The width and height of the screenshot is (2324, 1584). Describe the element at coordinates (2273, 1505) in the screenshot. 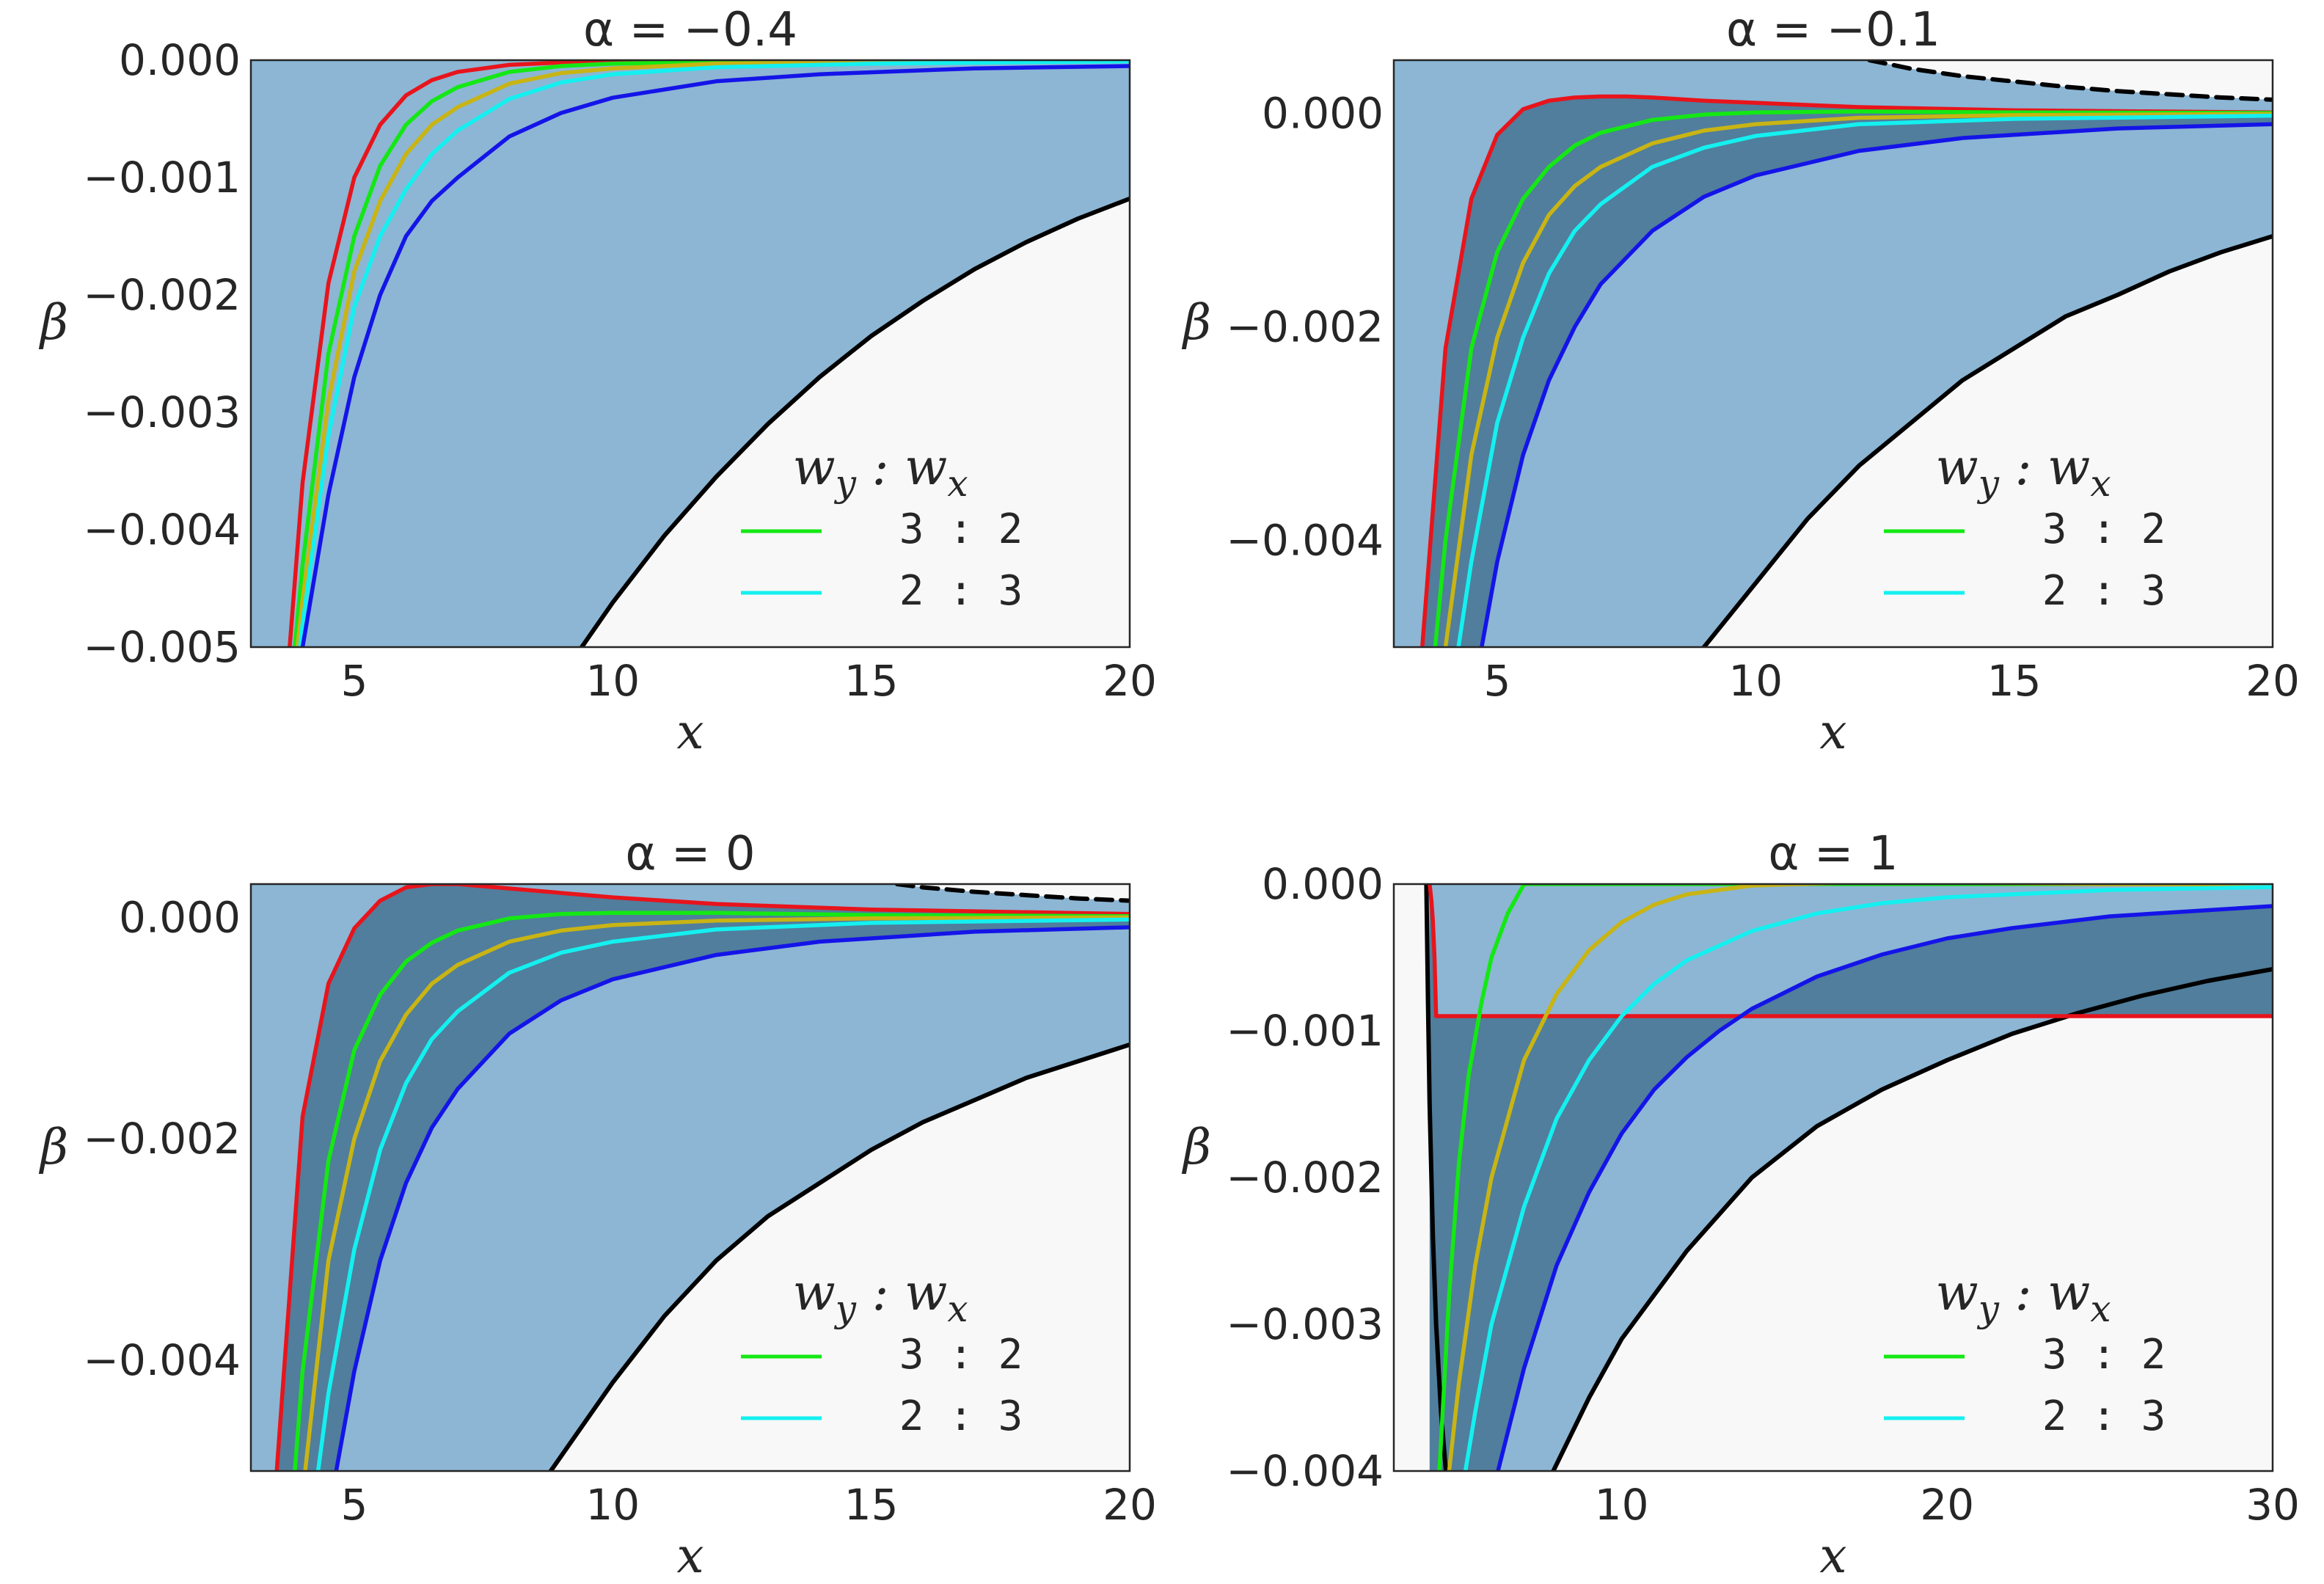

I see `x-tick-label: 30` at that location.